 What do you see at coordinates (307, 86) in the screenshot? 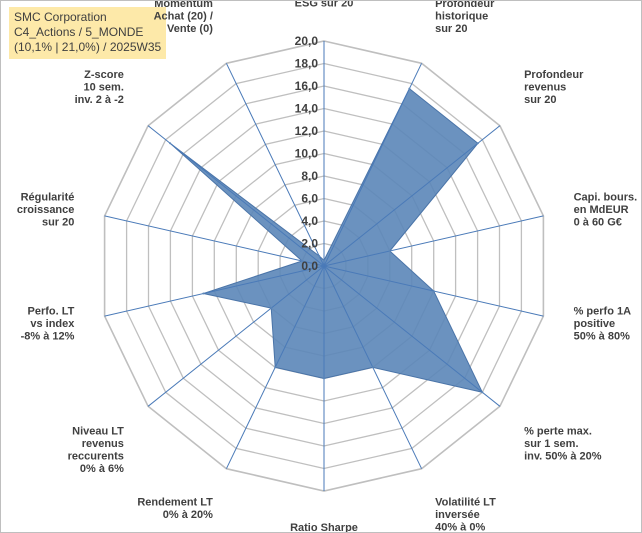
I see `tick-label: 16,0` at bounding box center [307, 86].